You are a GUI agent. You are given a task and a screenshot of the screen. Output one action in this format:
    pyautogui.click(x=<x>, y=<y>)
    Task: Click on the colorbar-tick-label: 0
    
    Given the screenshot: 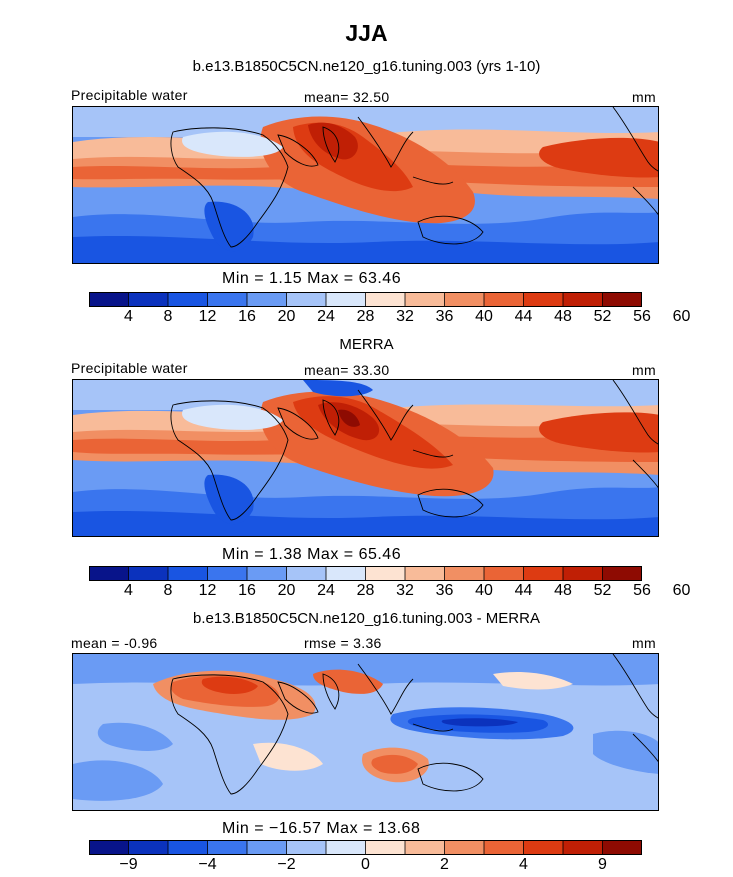 What is the action you would take?
    pyautogui.click(x=365, y=864)
    